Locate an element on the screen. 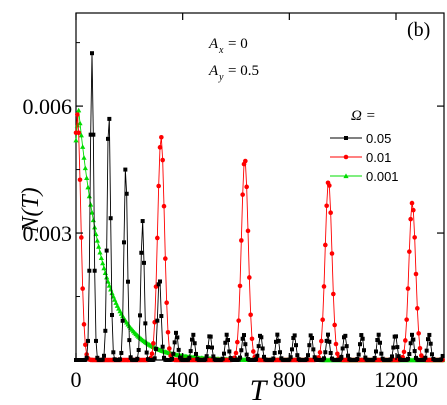  annotation-ax-sub: x is located at coordinates (221, 50).